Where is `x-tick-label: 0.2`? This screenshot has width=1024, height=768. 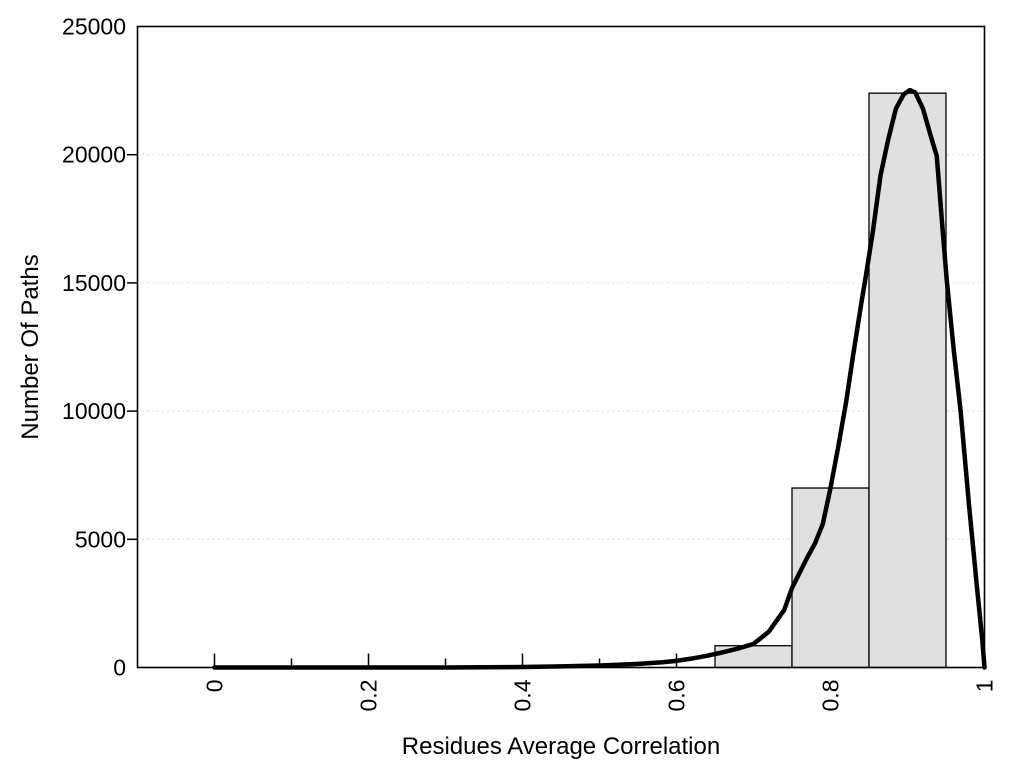 x-tick-label: 0.2 is located at coordinates (369, 696).